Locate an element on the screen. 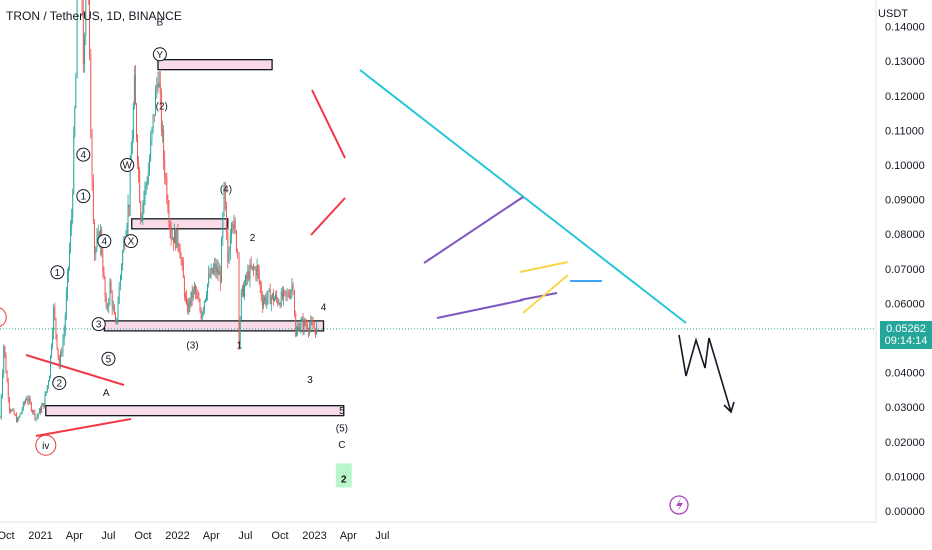 The height and width of the screenshot is (550, 932). wave-label: 5 is located at coordinates (342, 411).